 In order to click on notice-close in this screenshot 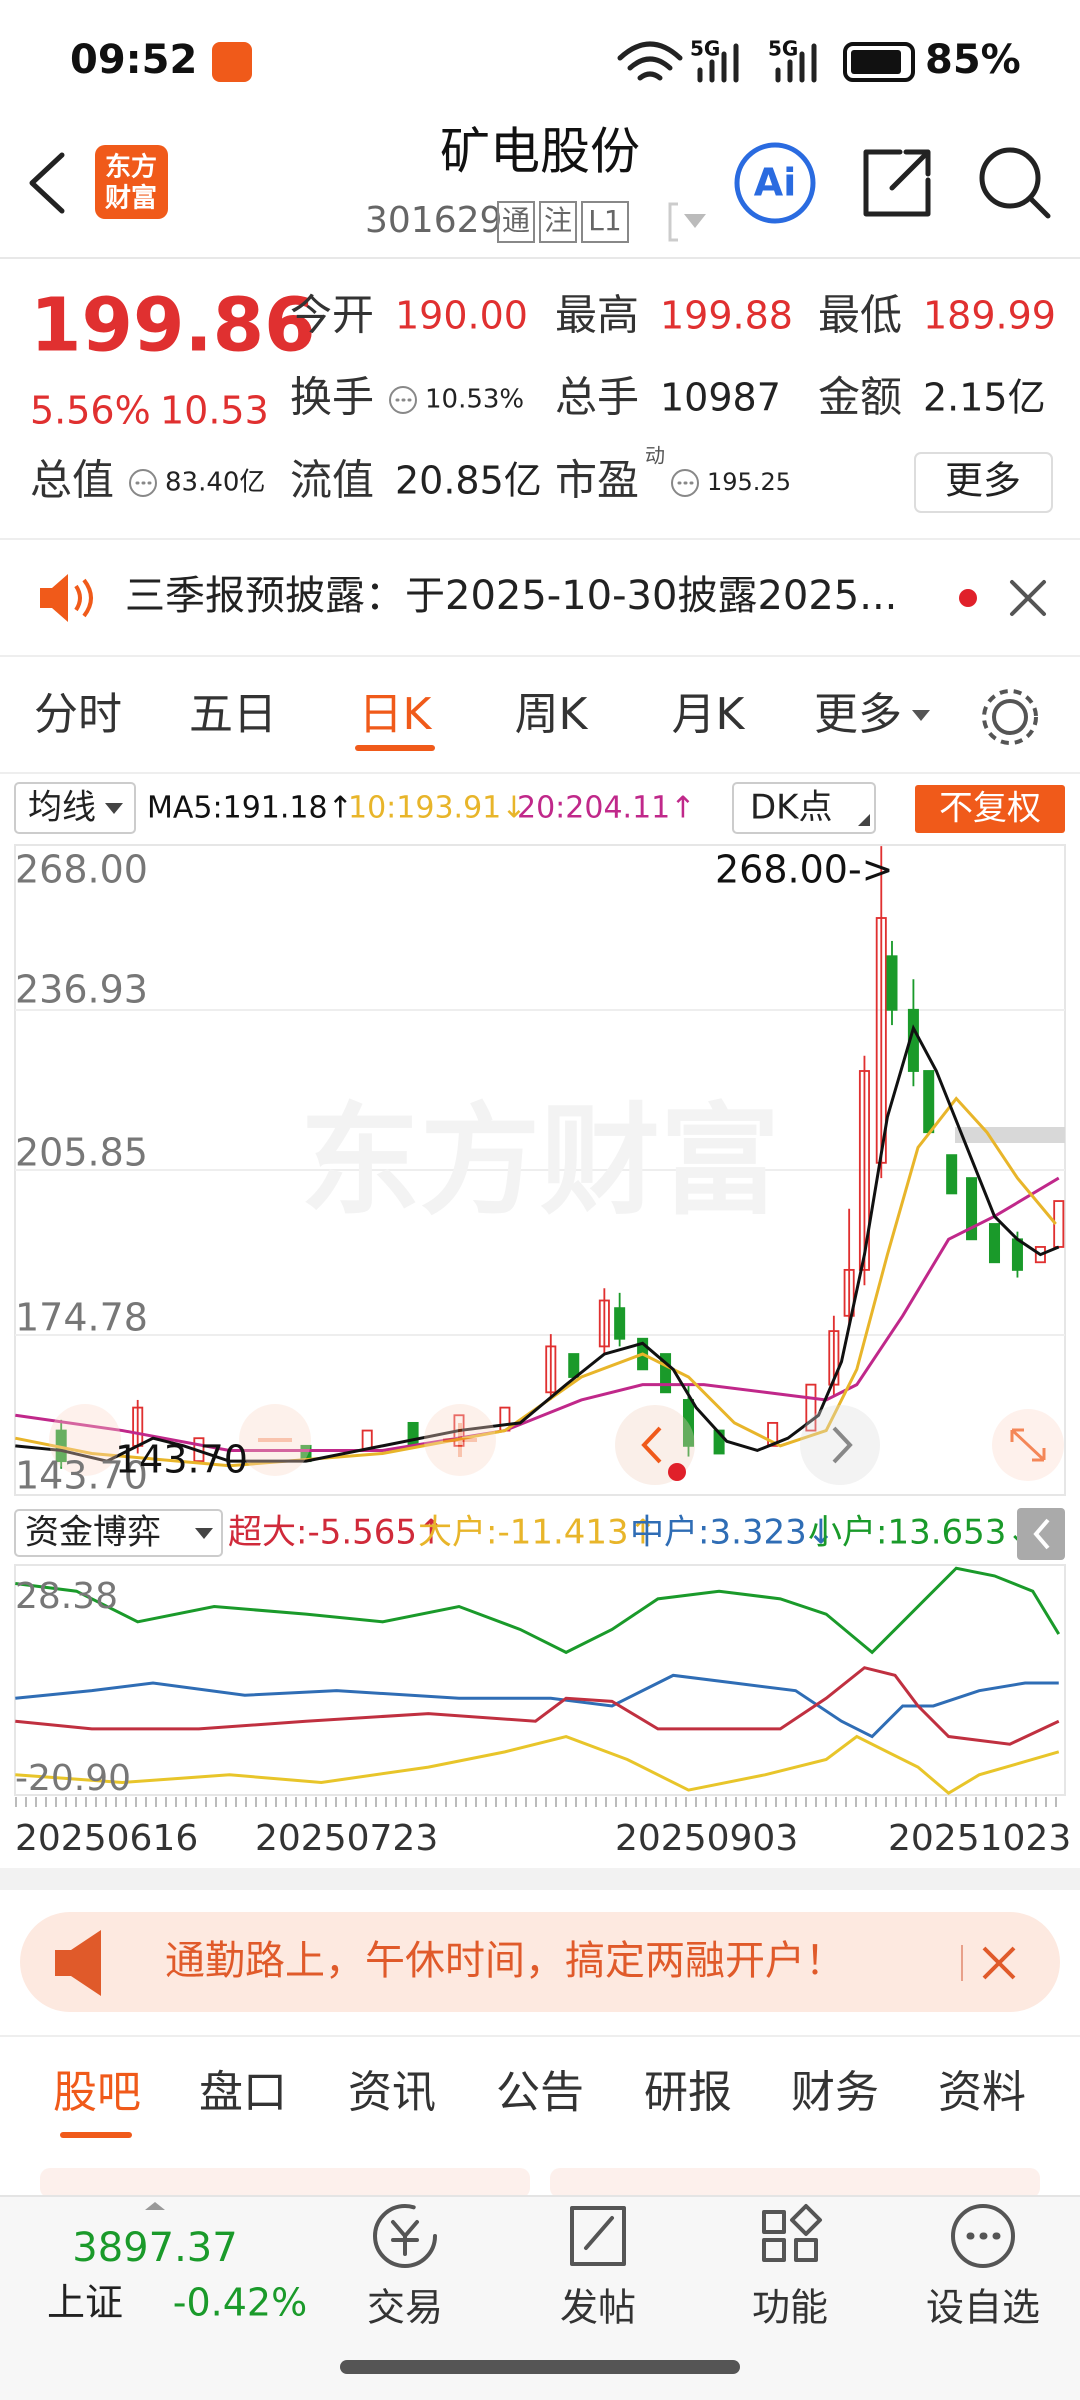, I will do `click(1028, 598)`.